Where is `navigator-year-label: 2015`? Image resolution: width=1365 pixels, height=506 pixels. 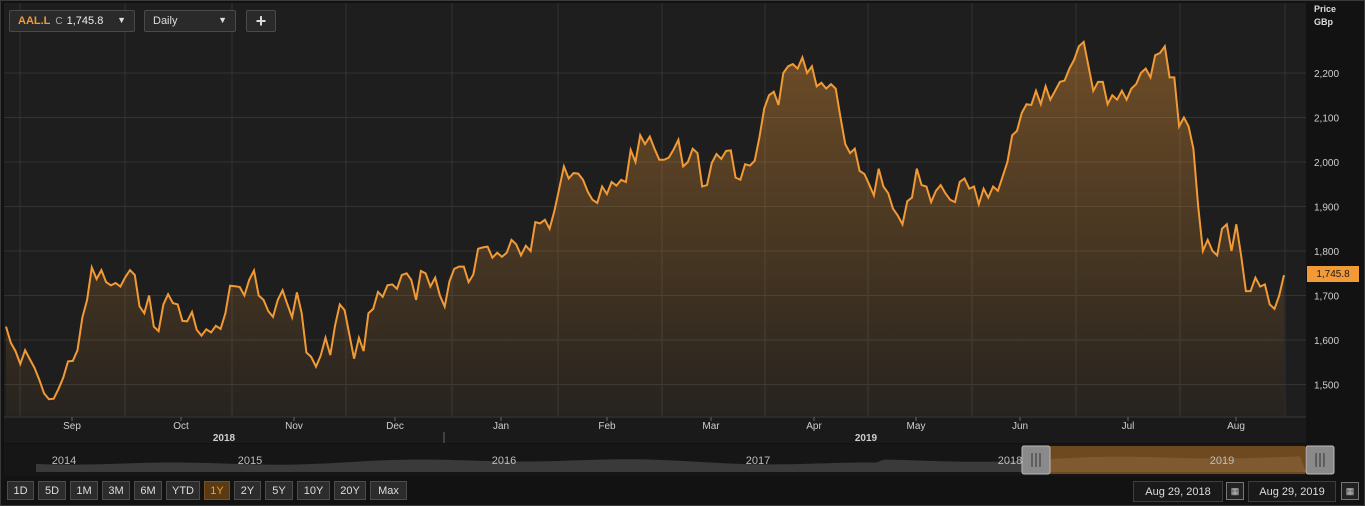
navigator-year-label: 2015 is located at coordinates (250, 461).